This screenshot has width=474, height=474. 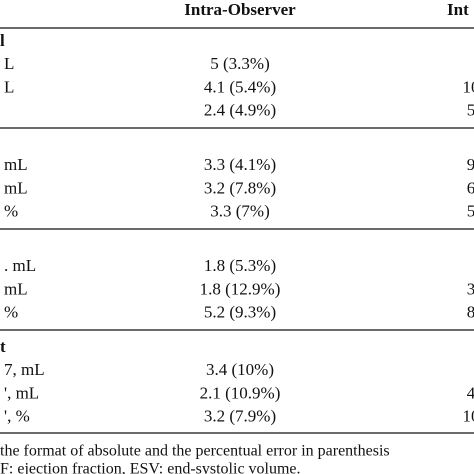 I want to click on row-label: 7, mL, so click(x=24, y=369).